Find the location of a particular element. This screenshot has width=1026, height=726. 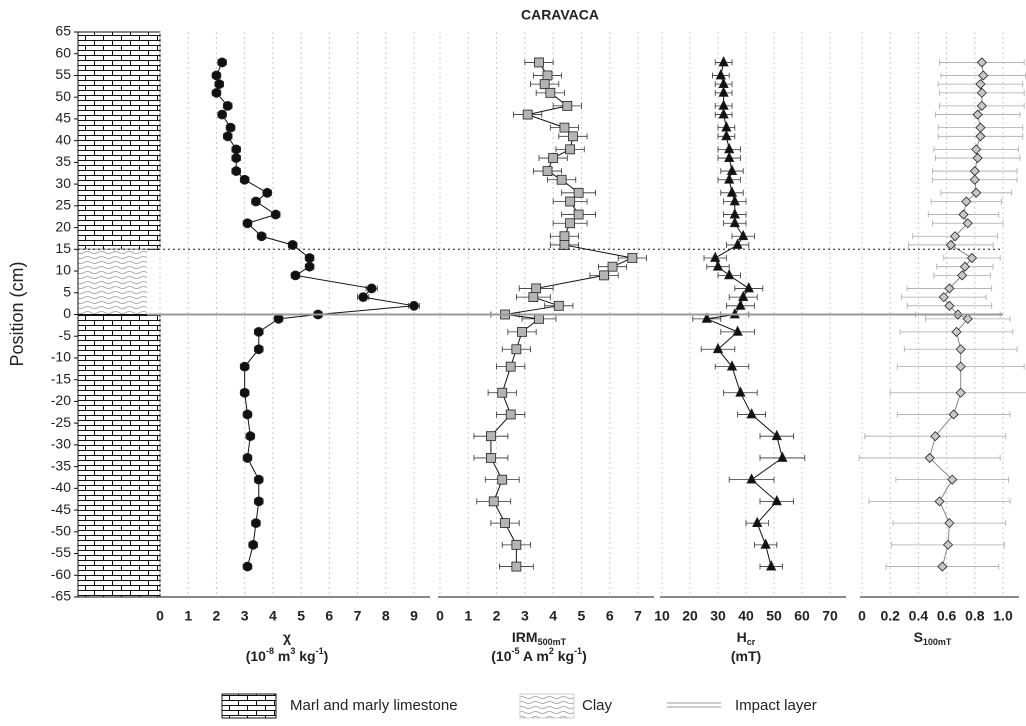

y-tick-label: 25 is located at coordinates (63, 205).